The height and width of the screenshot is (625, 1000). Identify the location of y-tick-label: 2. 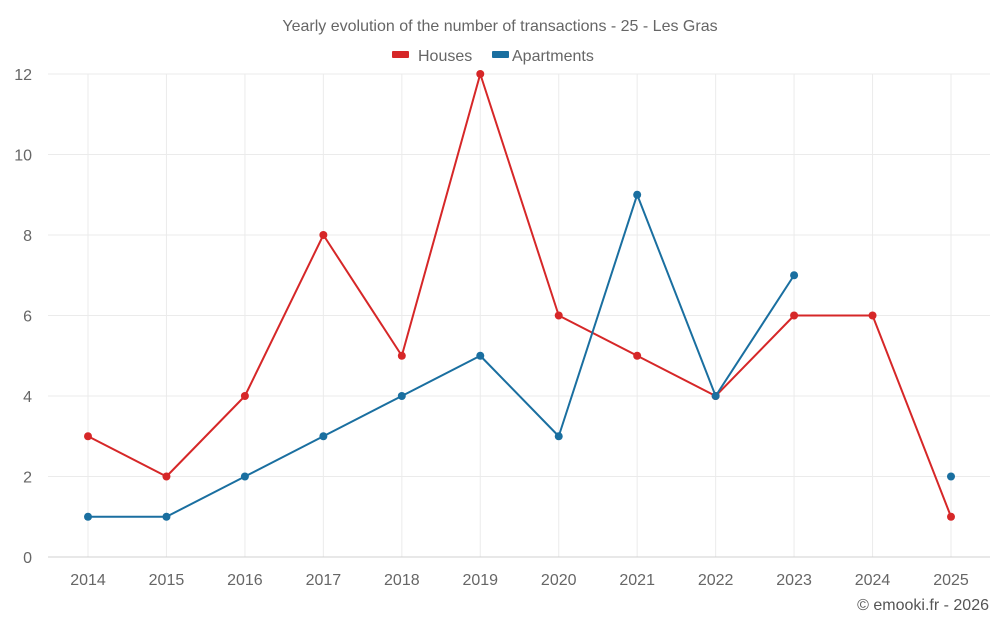
(27, 478).